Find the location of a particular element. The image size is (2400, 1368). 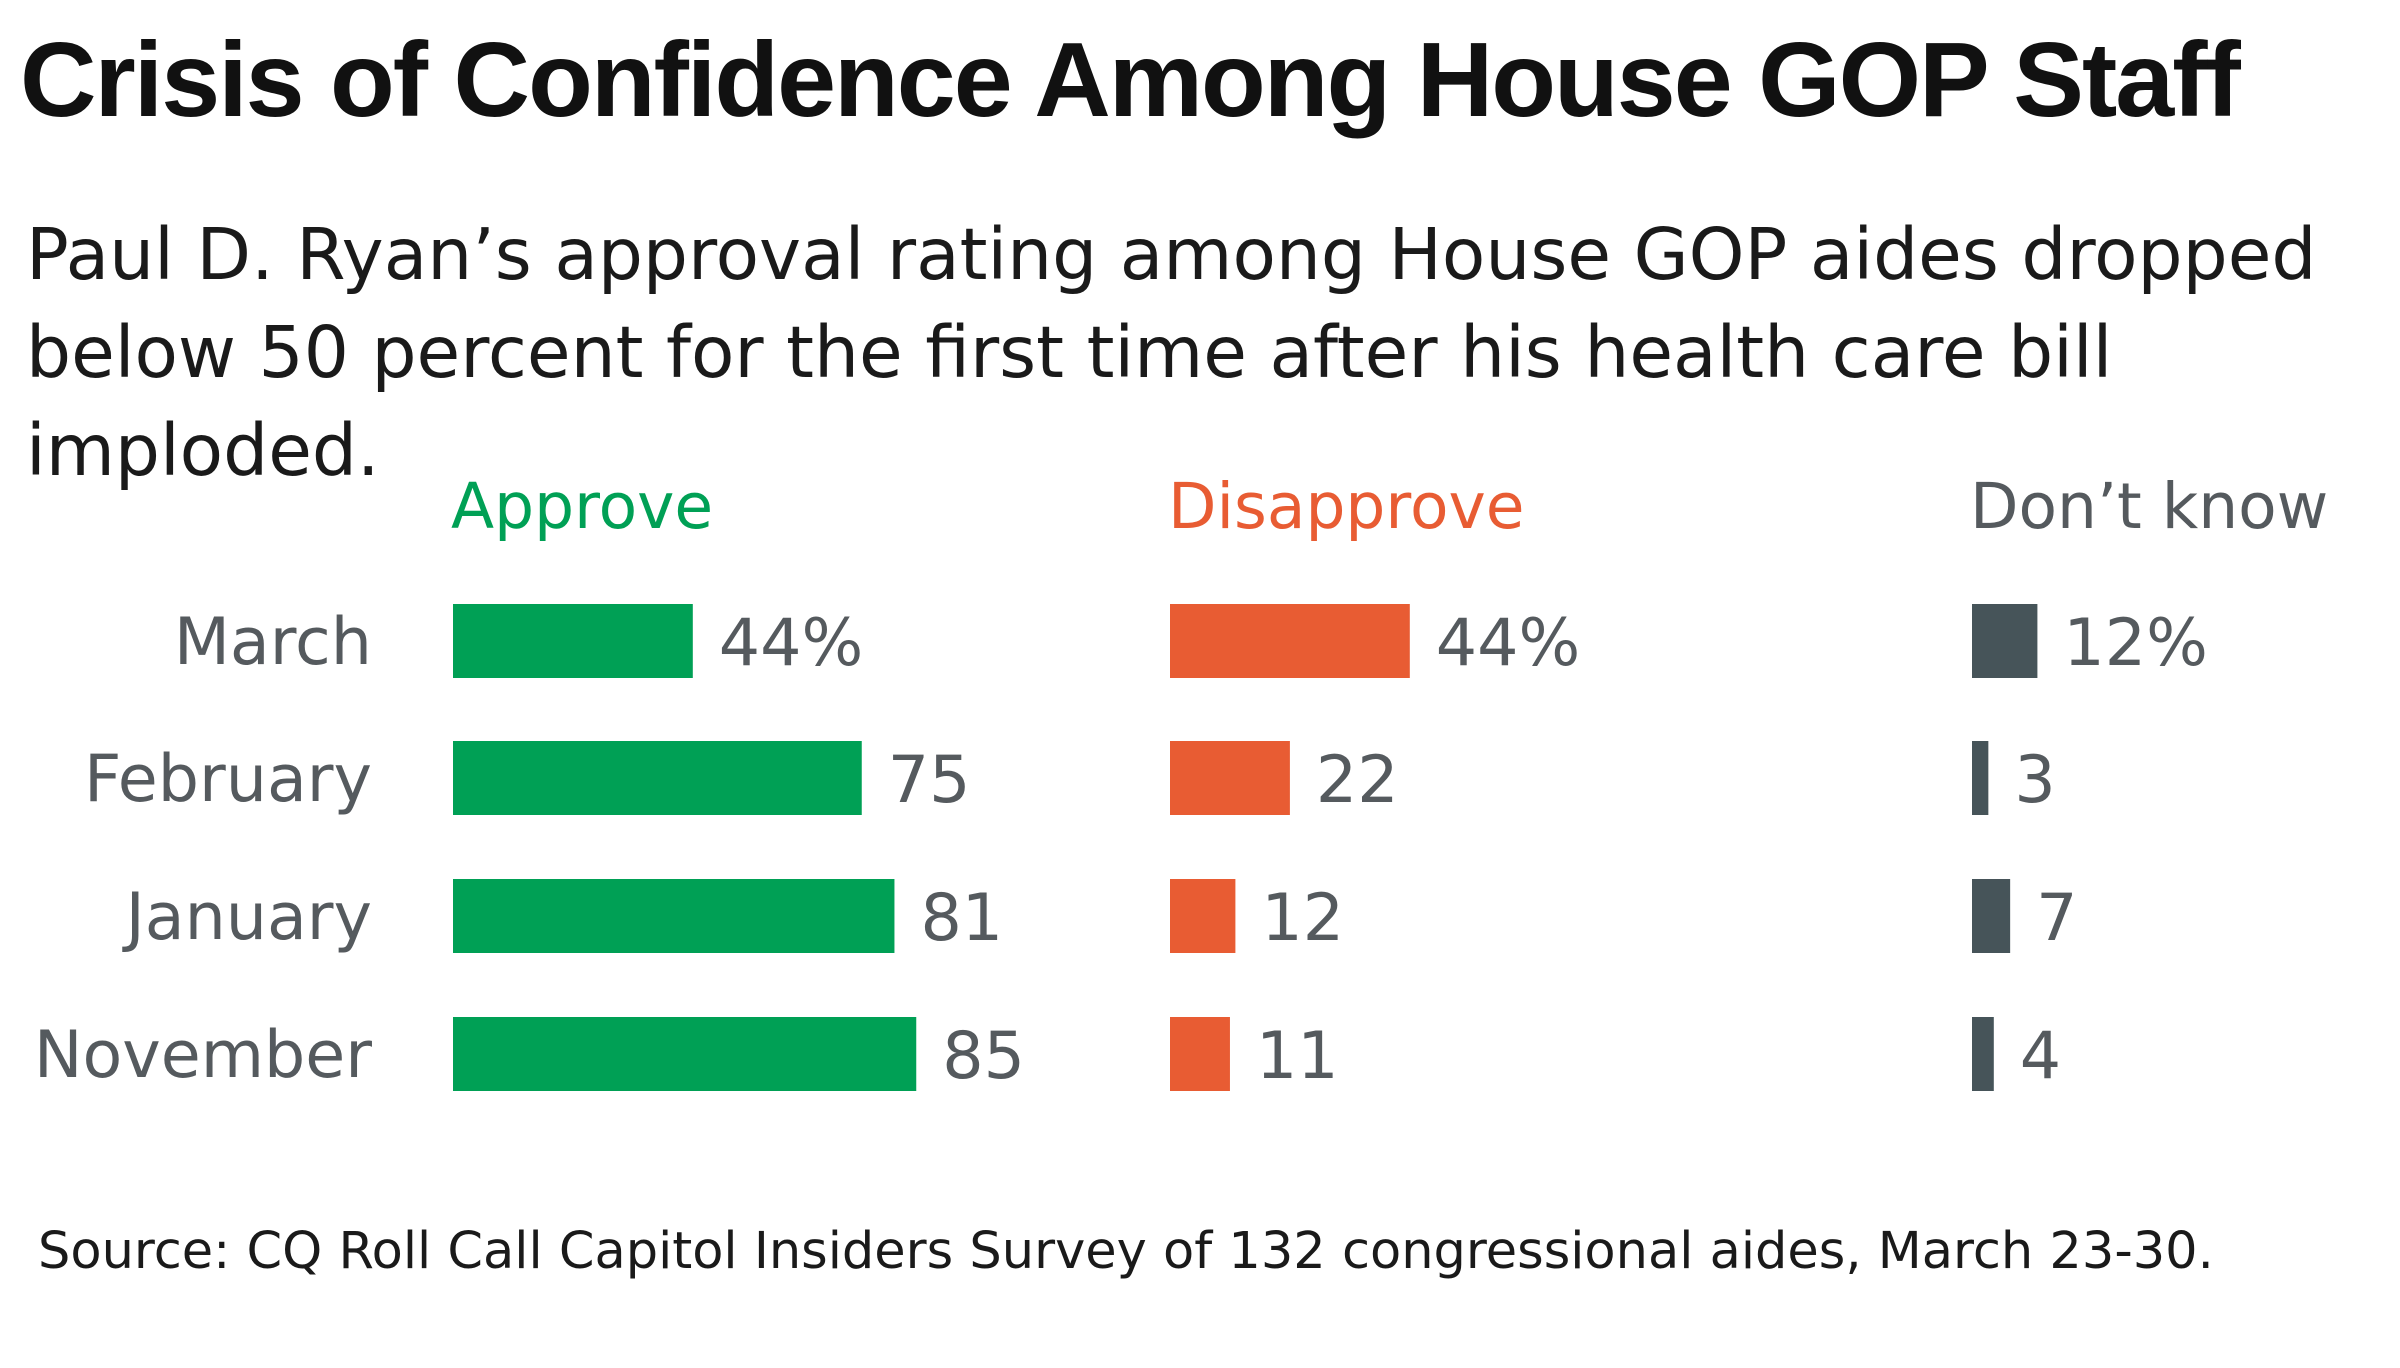

bar-disapprove-january is located at coordinates (1203, 916).